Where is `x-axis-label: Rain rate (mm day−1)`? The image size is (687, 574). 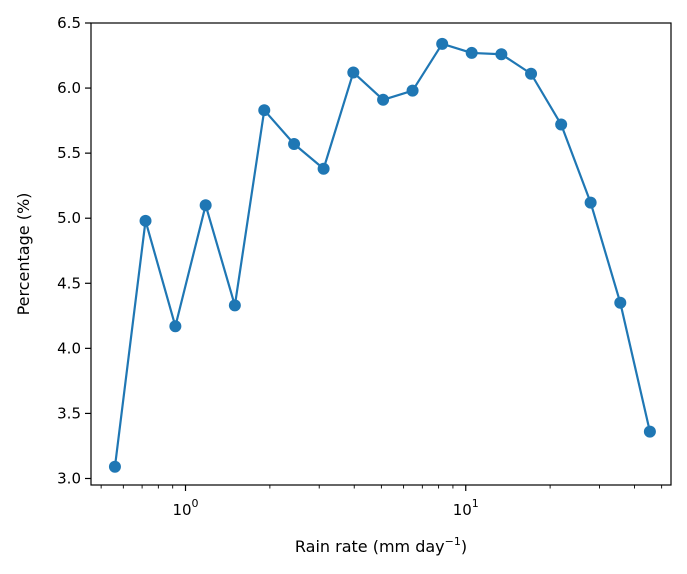
x-axis-label: Rain rate (mm day−1) is located at coordinates (381, 545).